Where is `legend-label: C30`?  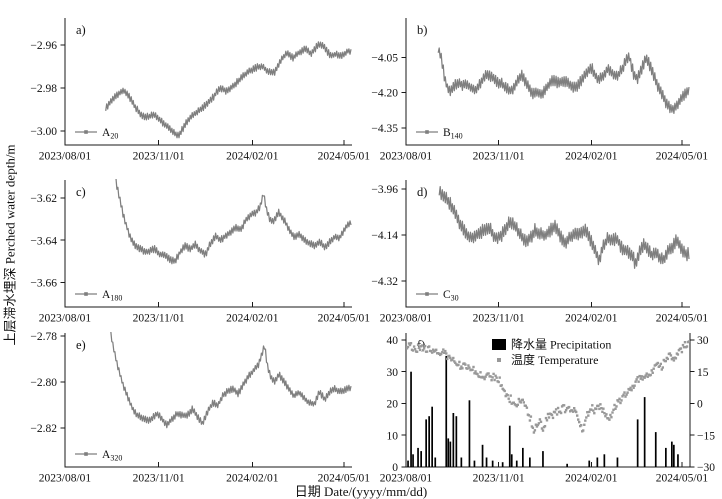
legend-label: C30 is located at coordinates (451, 296).